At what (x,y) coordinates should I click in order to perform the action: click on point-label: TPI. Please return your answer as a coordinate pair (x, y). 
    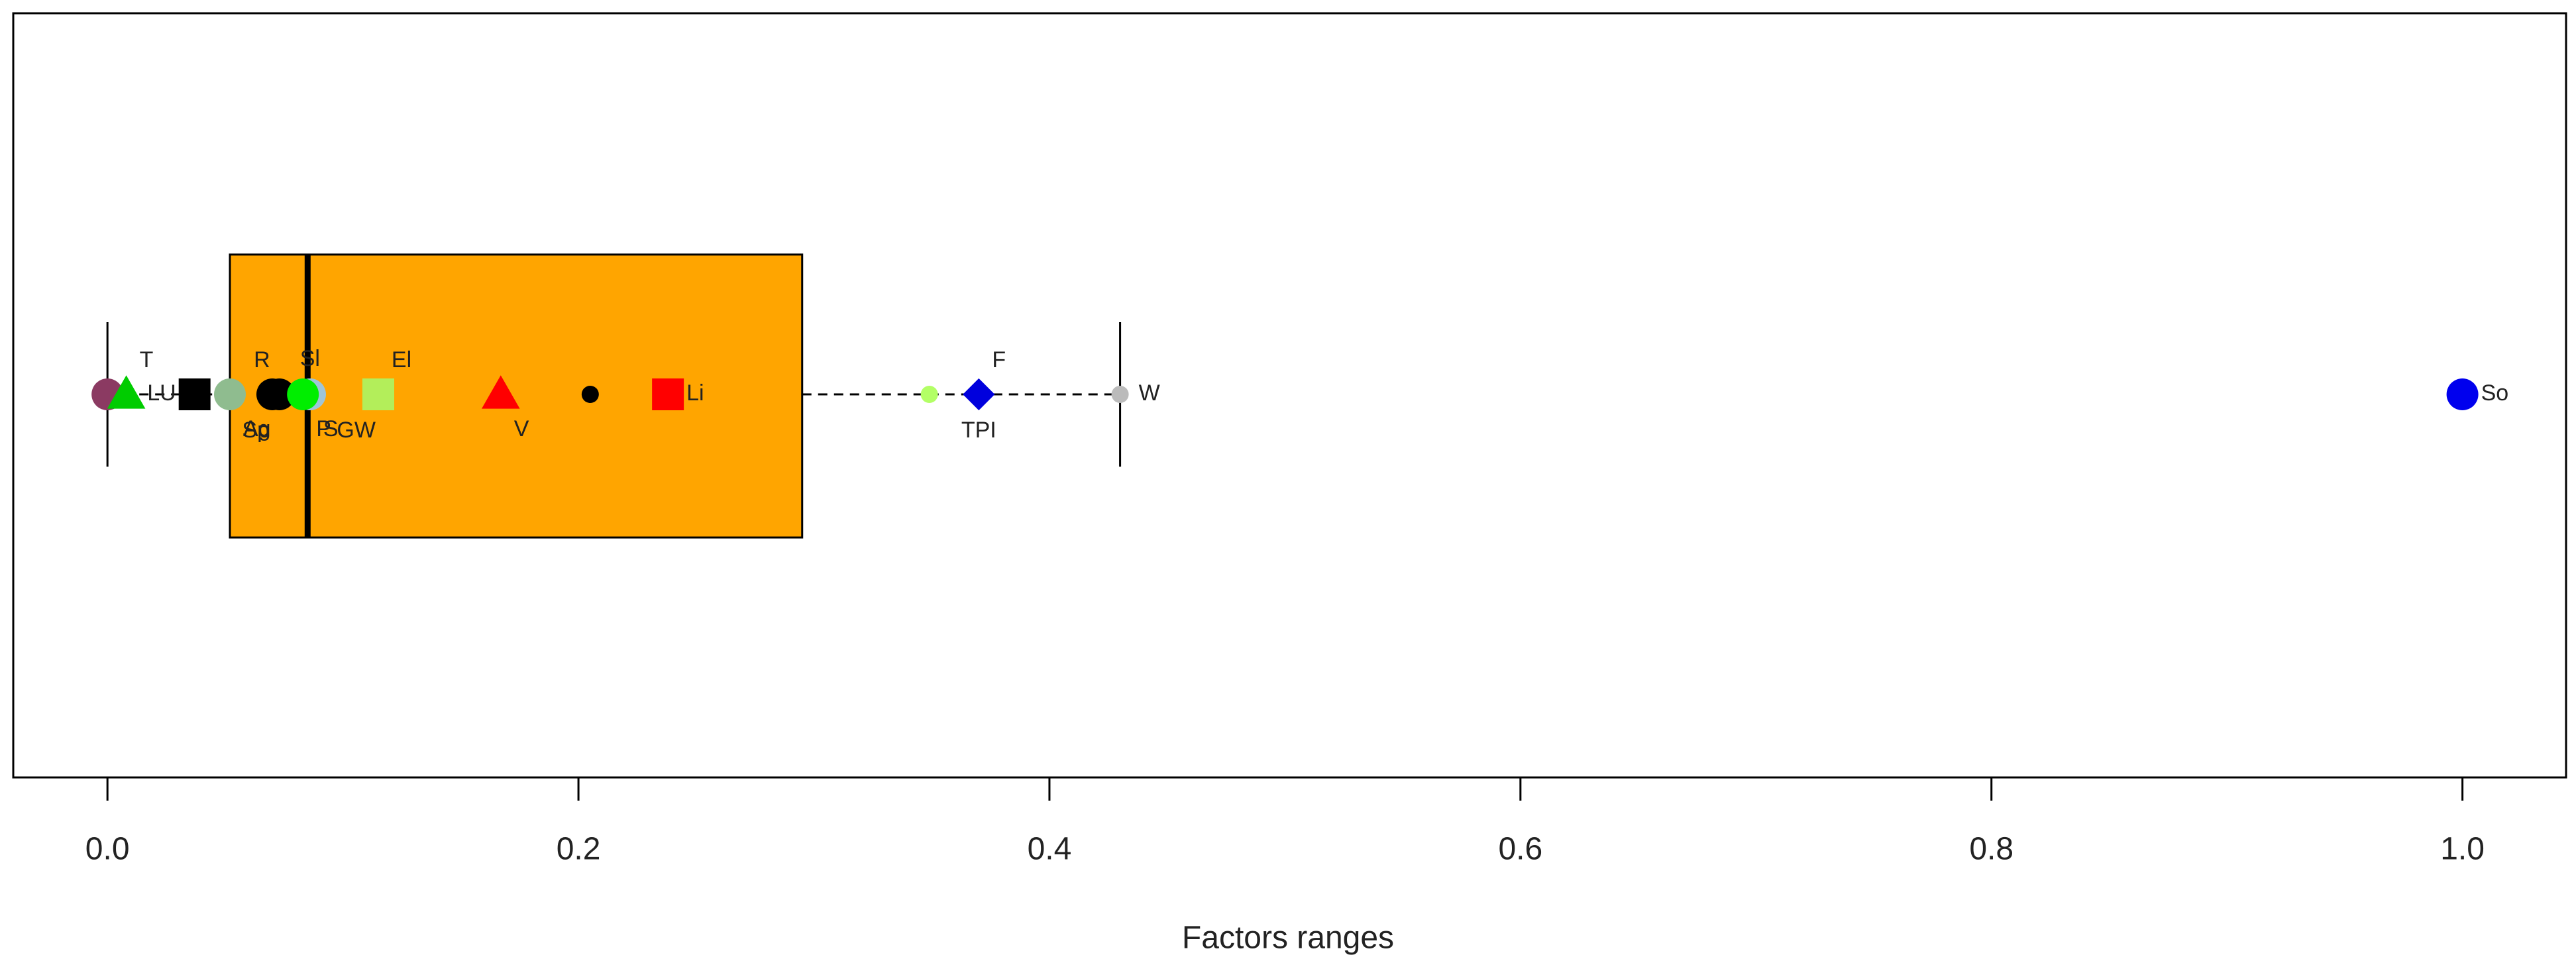
    Looking at the image, I should click on (978, 431).